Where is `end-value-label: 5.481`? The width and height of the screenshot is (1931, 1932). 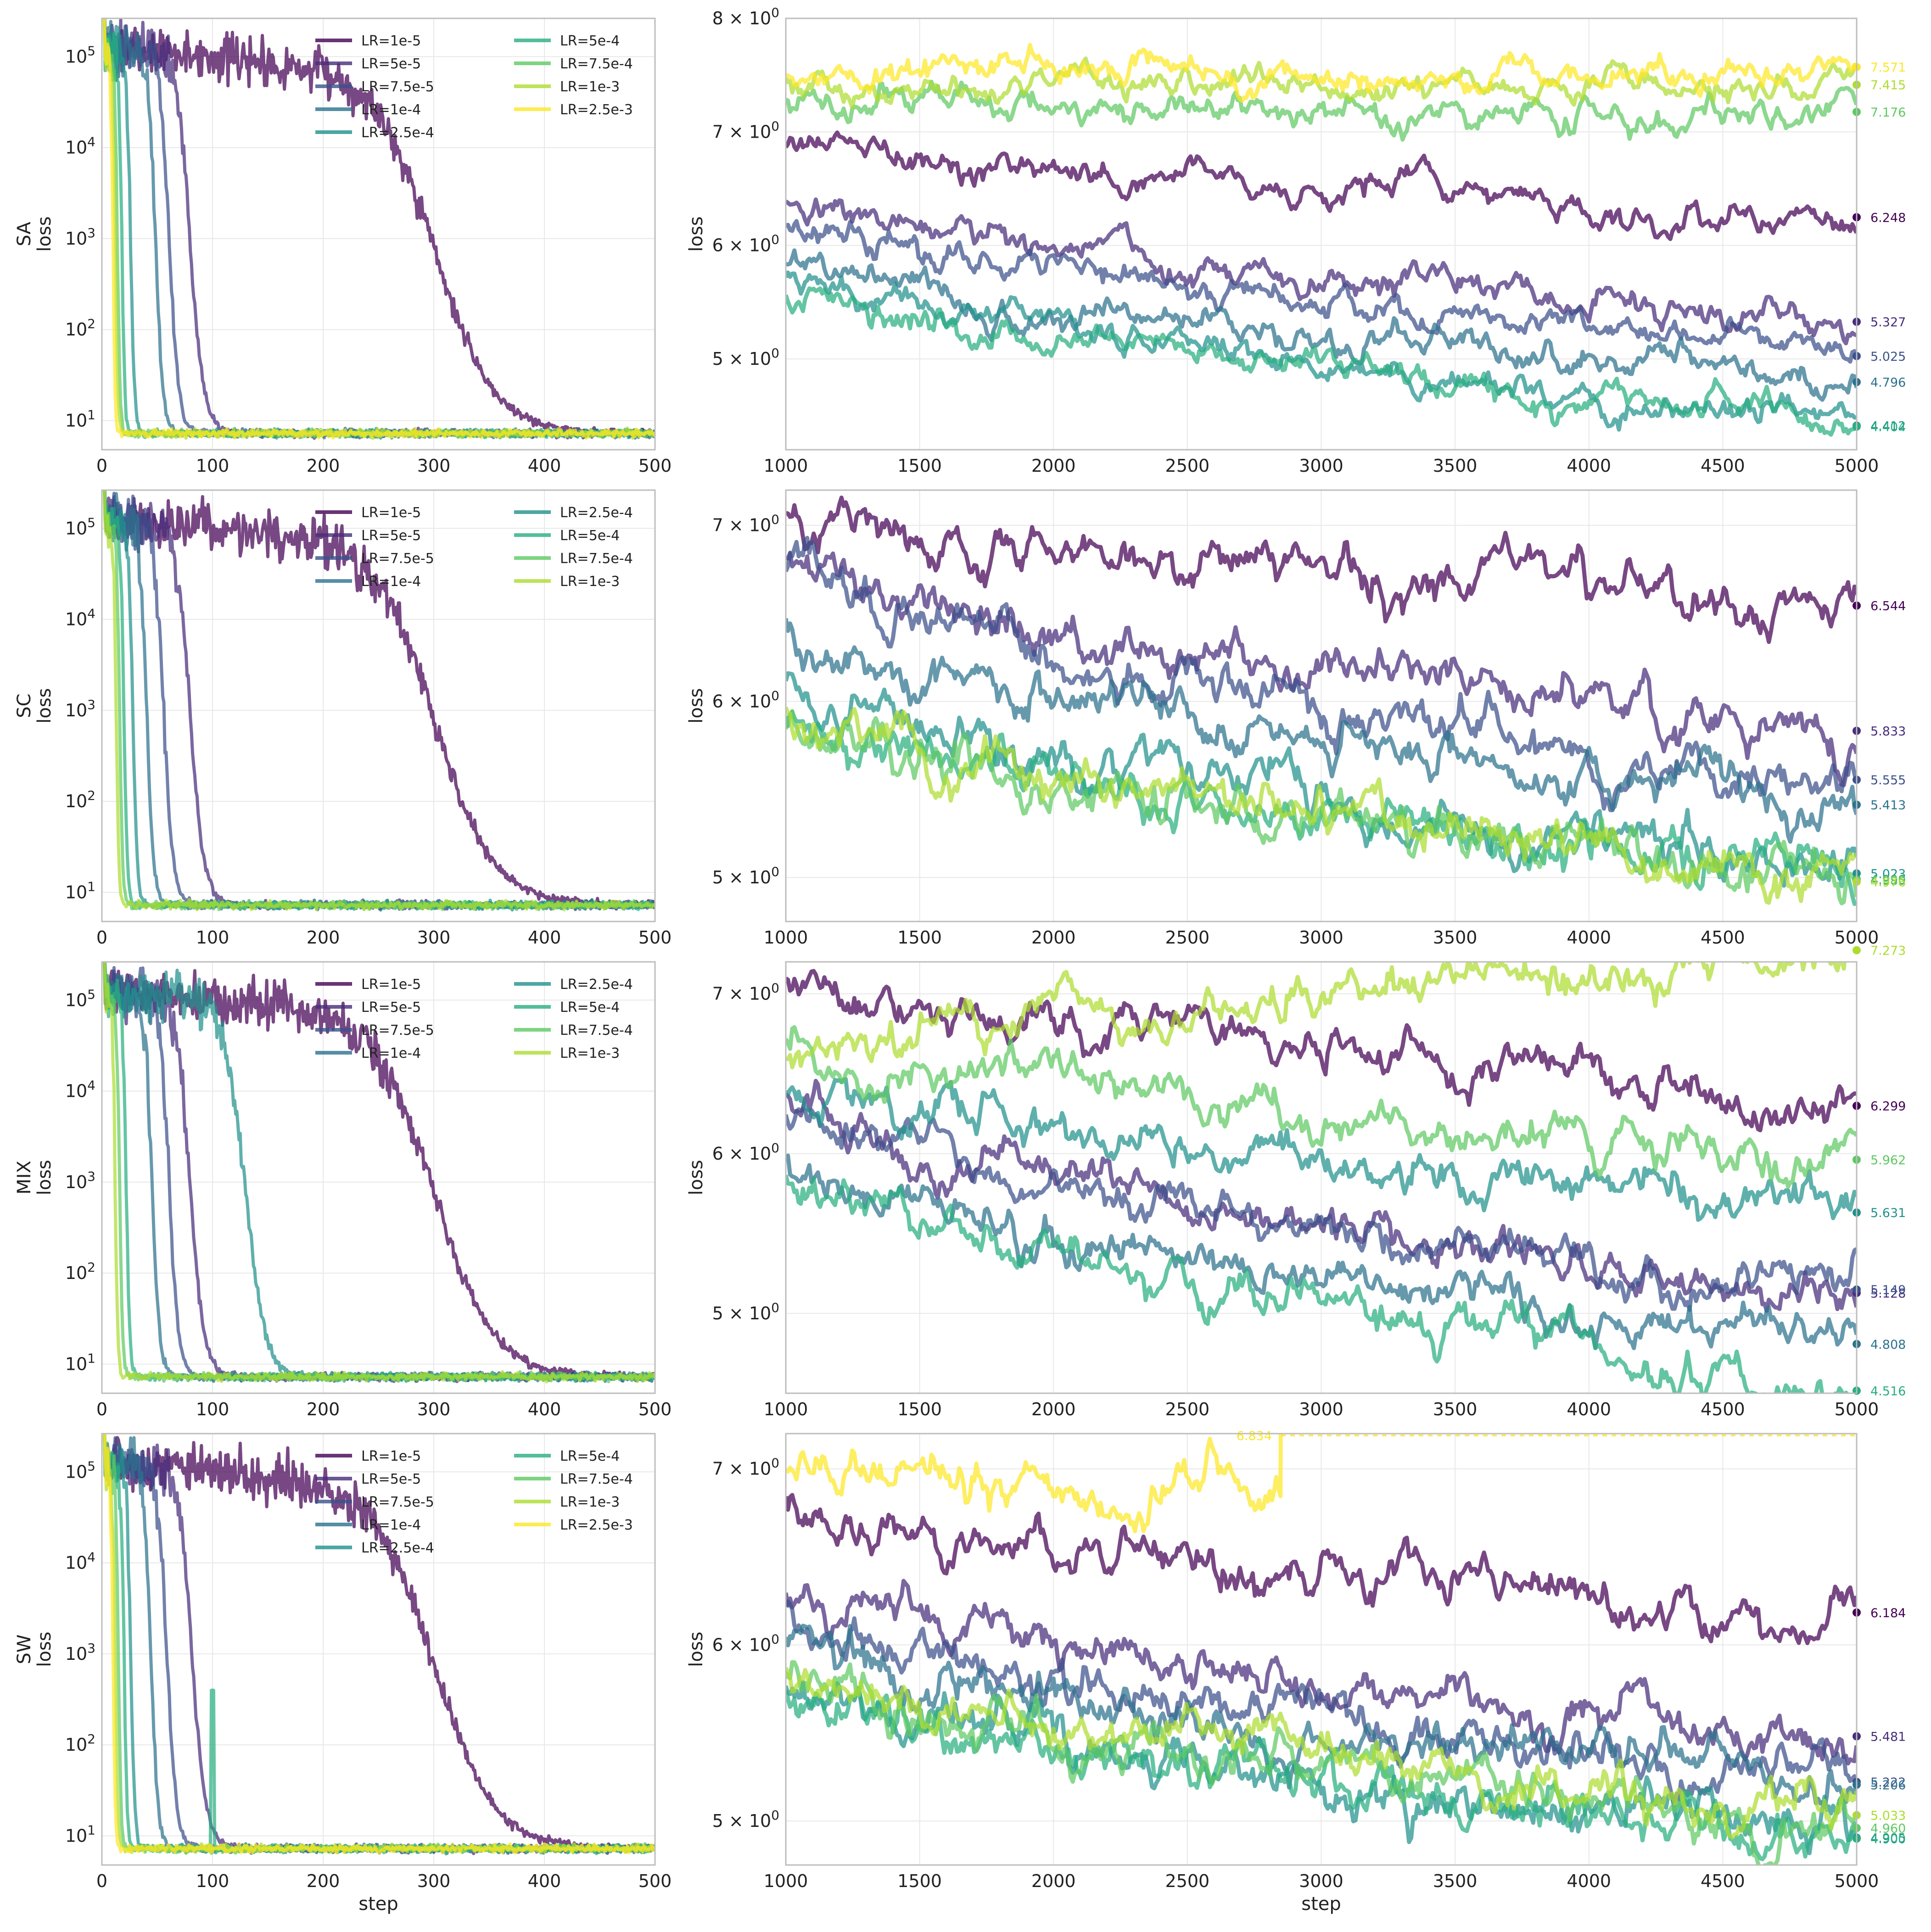 end-value-label: 5.481 is located at coordinates (1888, 1737).